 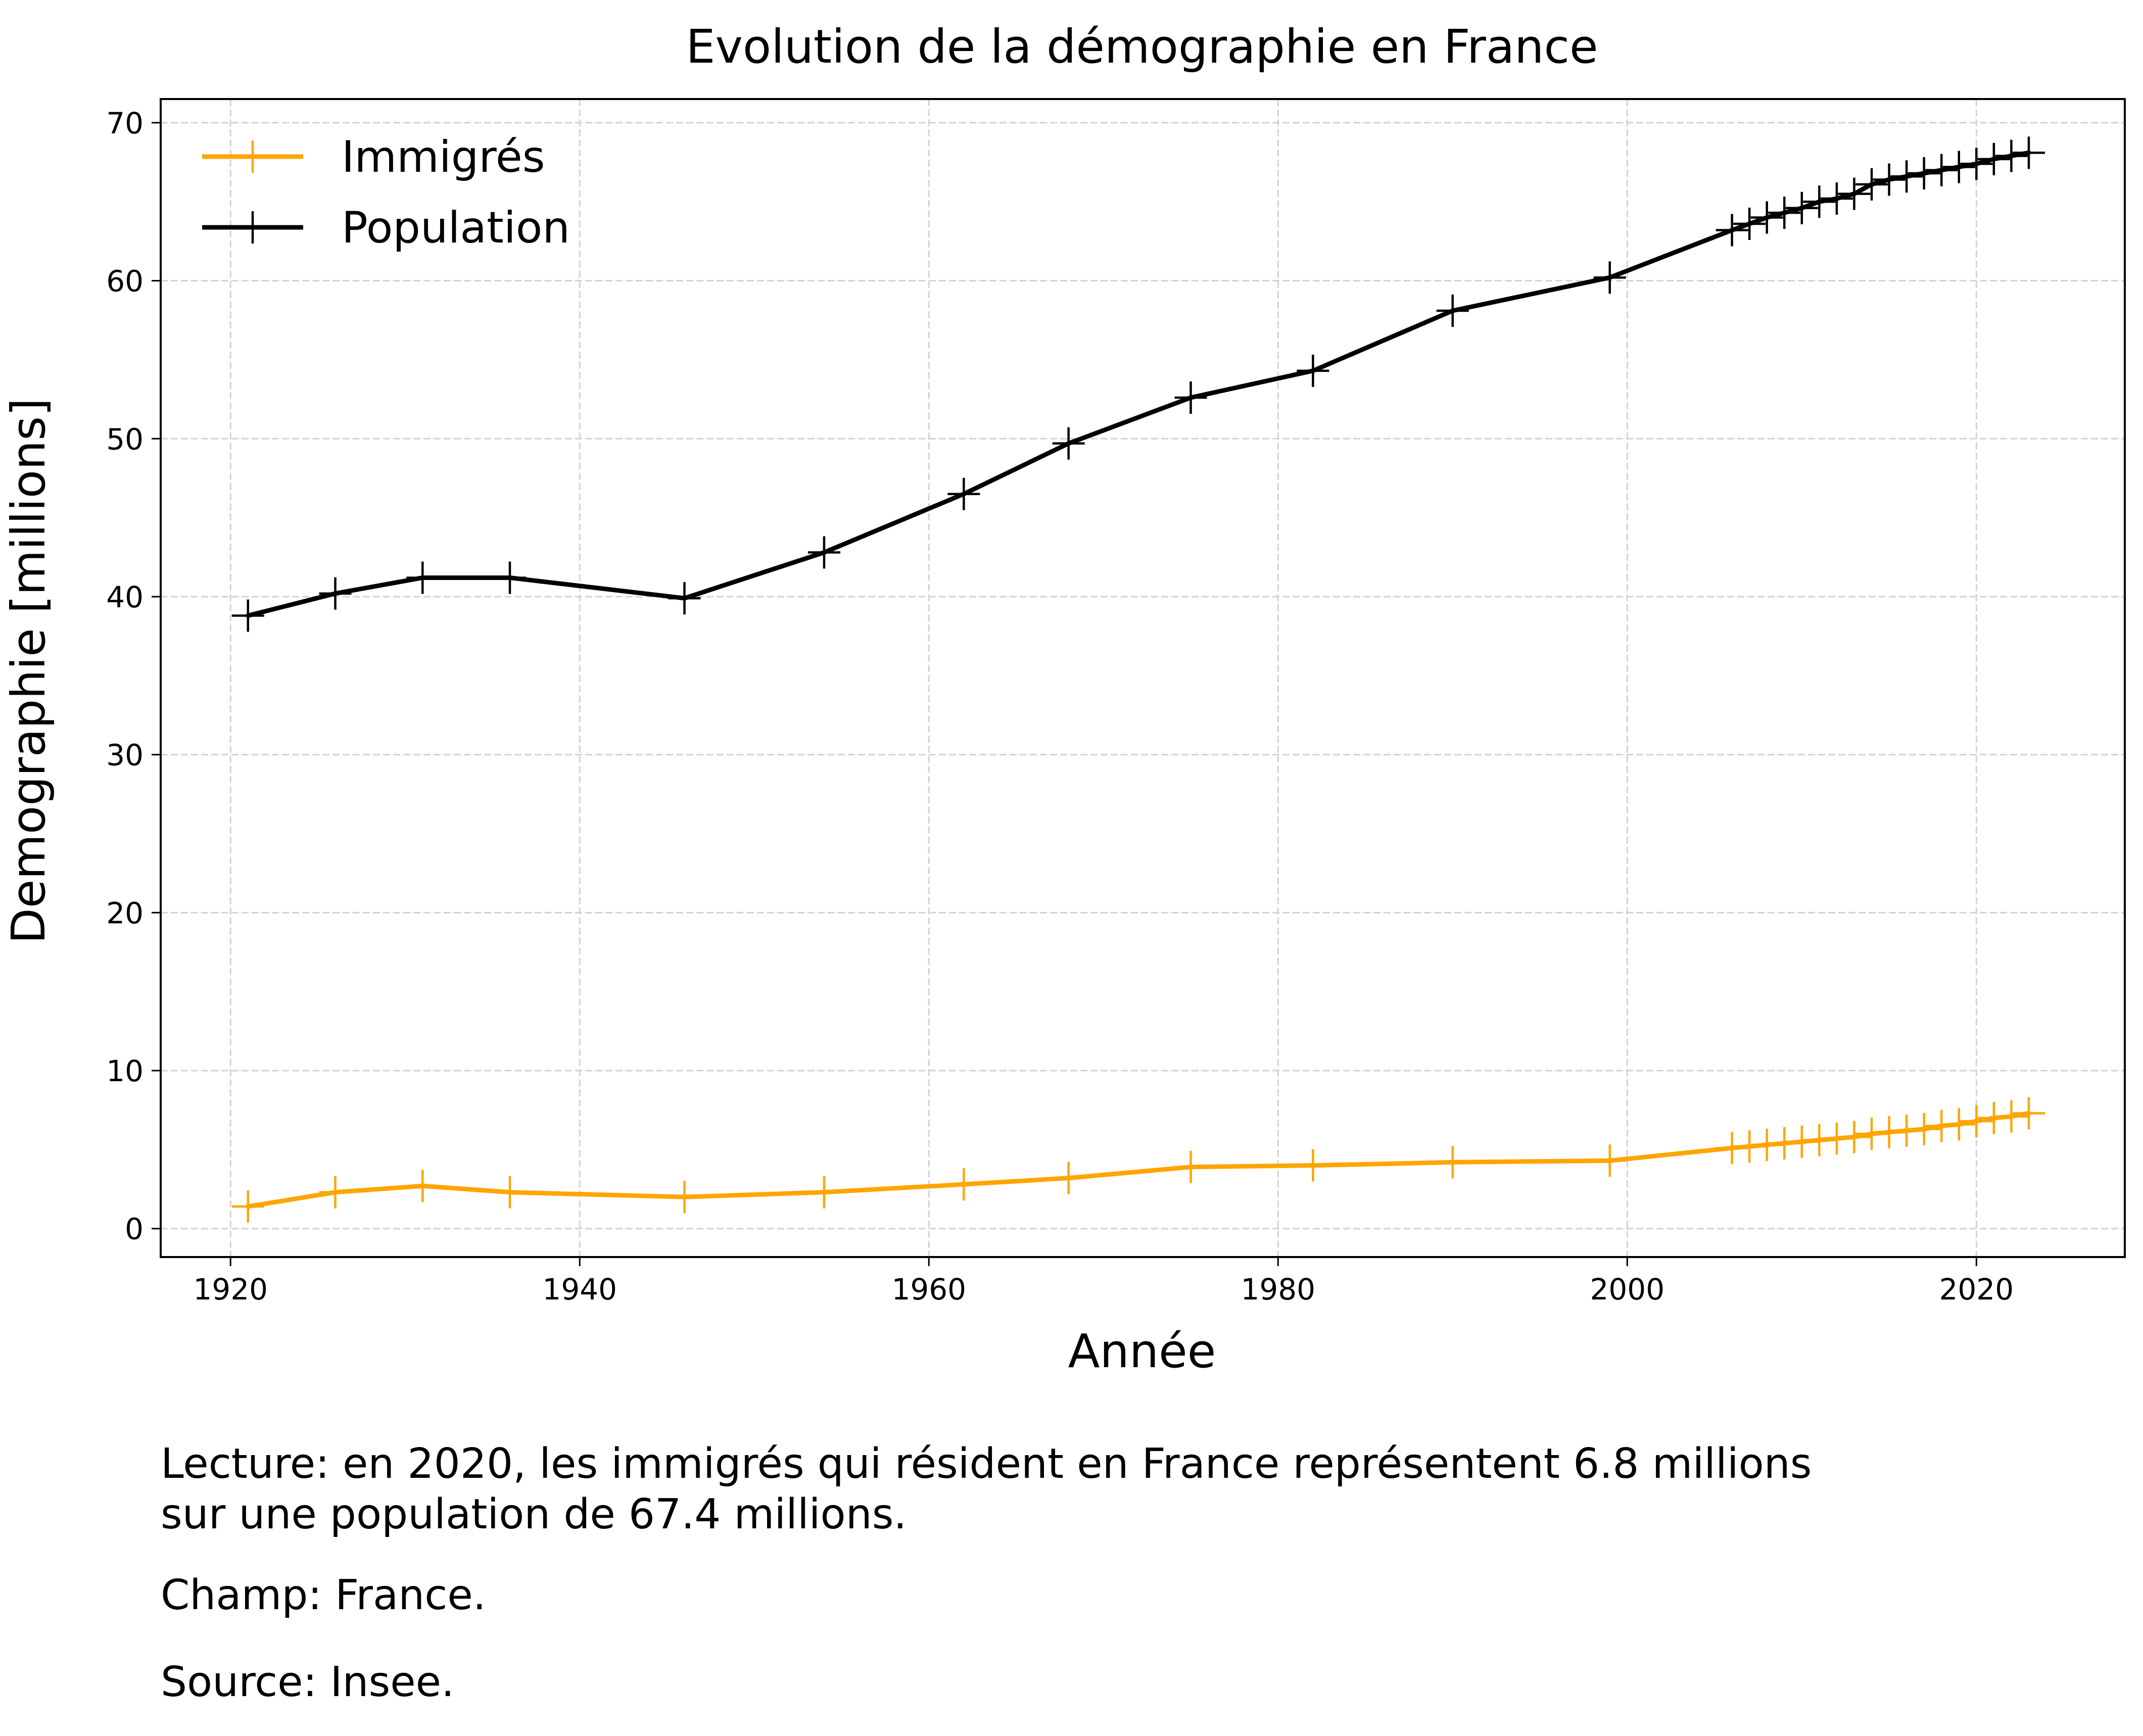 I want to click on y-tick-label: 30, so click(x=125, y=755).